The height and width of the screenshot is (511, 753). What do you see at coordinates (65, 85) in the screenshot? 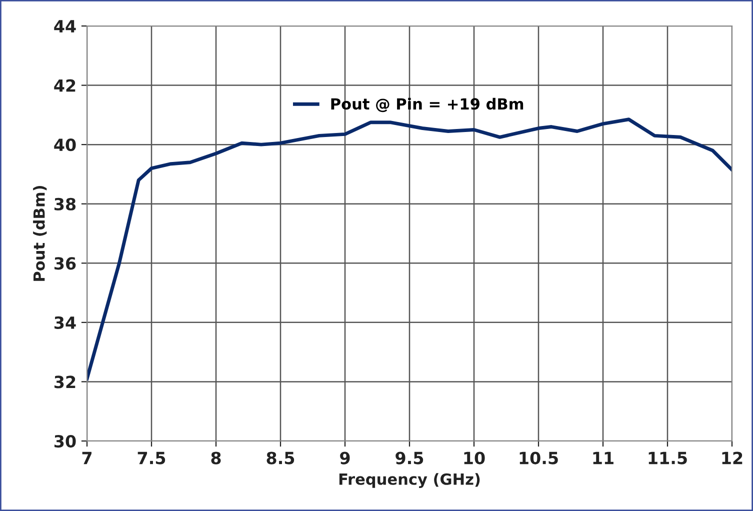
I see `y-tick-label: 42` at bounding box center [65, 85].